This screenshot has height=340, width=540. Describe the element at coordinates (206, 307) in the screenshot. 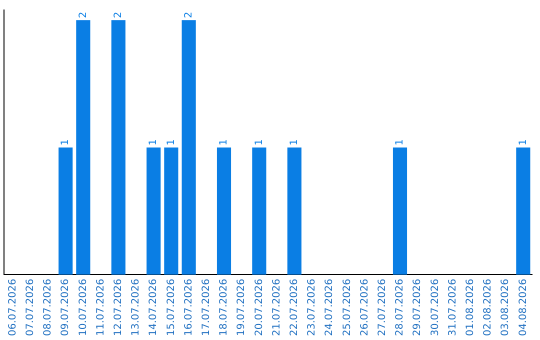

I see `x-tick-label: 17.07.2026` at that location.